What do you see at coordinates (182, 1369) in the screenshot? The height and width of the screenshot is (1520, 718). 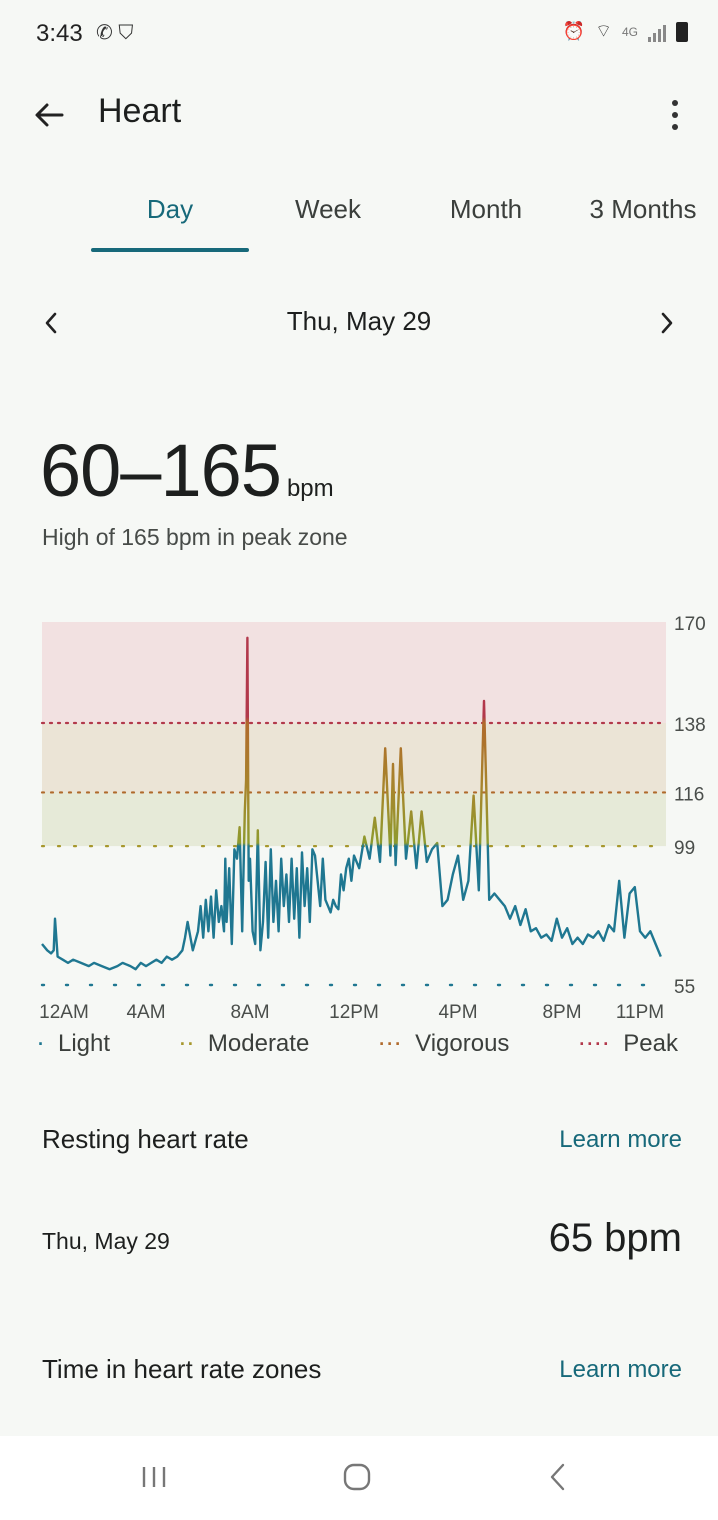 I see `time-in-zones-title: Time in heart rate zones` at bounding box center [182, 1369].